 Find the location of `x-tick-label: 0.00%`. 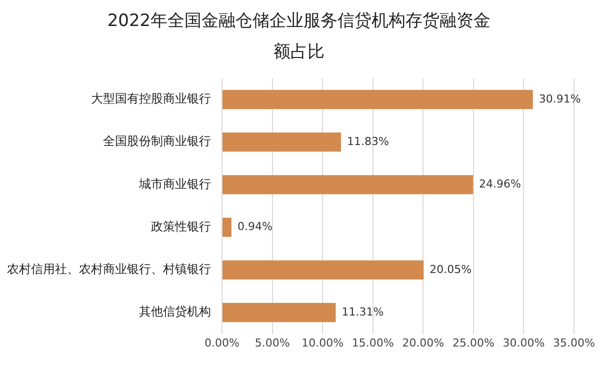

x-tick-label: 0.00% is located at coordinates (222, 343).